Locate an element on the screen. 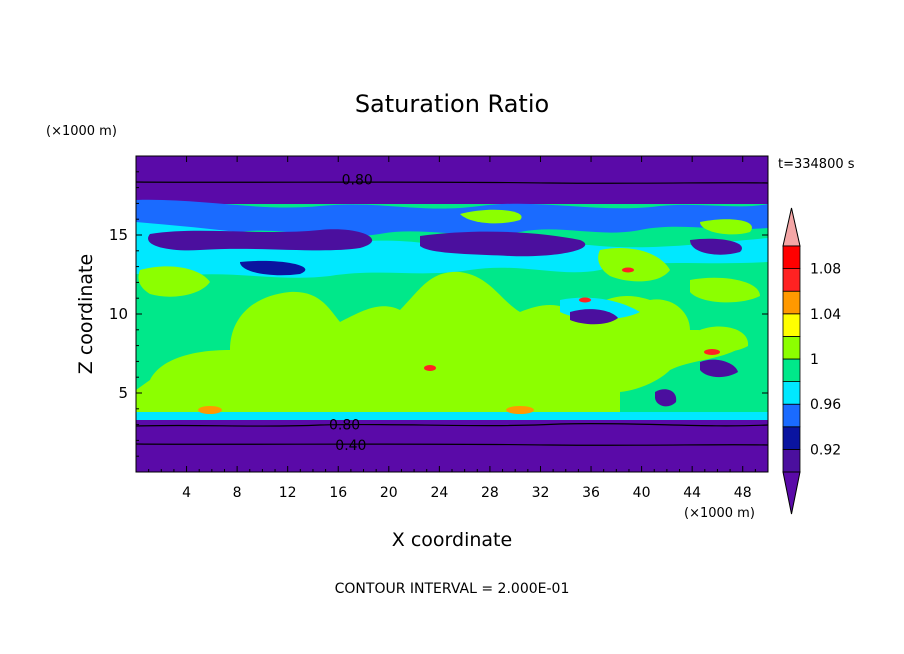 This screenshot has height=654, width=904. x-tick-label: 24 is located at coordinates (439, 493).